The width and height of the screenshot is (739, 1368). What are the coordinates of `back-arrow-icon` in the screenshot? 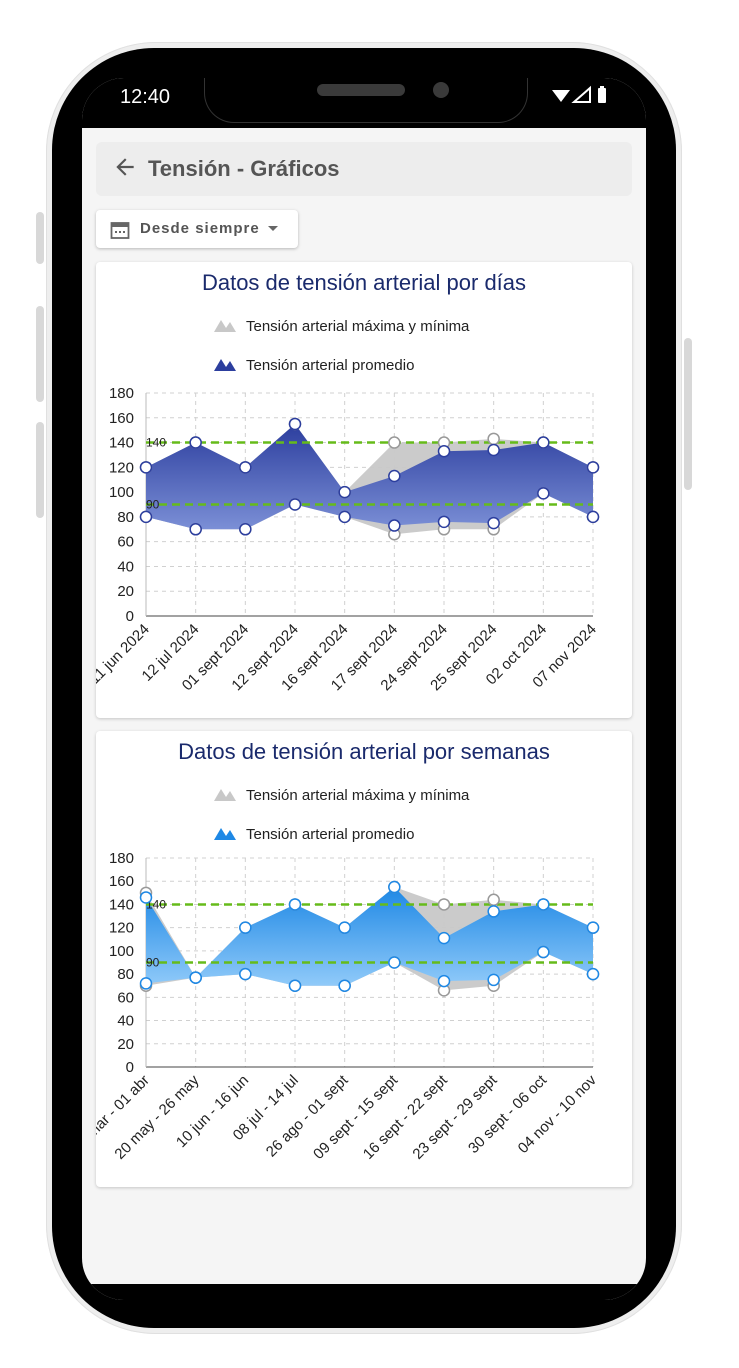 It's located at (125, 167).